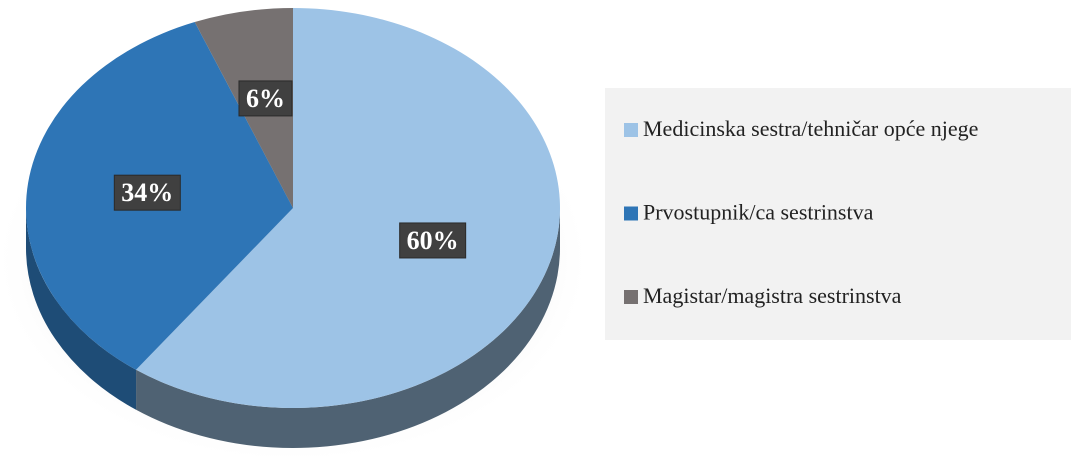 The width and height of the screenshot is (1071, 462). I want to click on legend-label: Prvostupnik/ca sestrinstva, so click(758, 212).